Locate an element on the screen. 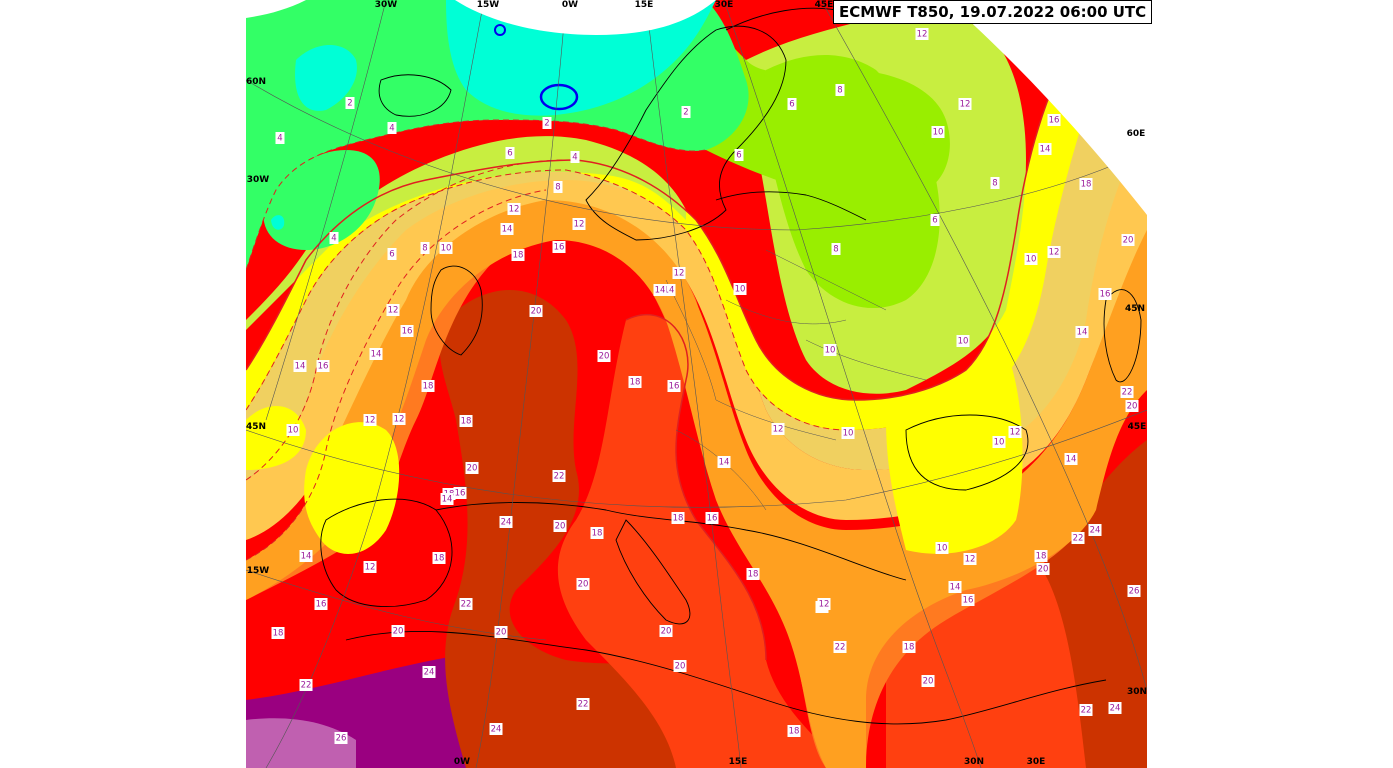  contour-label-c33: 10 is located at coordinates (1031, 259).